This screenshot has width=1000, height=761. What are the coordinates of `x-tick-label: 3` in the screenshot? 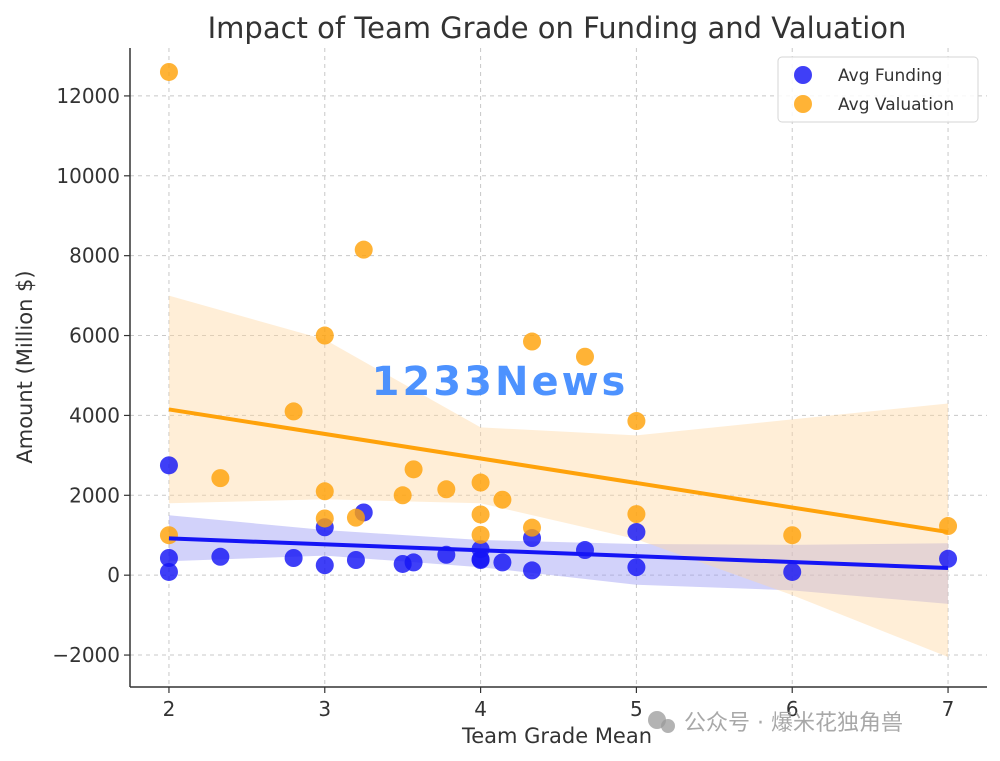 It's located at (324, 709).